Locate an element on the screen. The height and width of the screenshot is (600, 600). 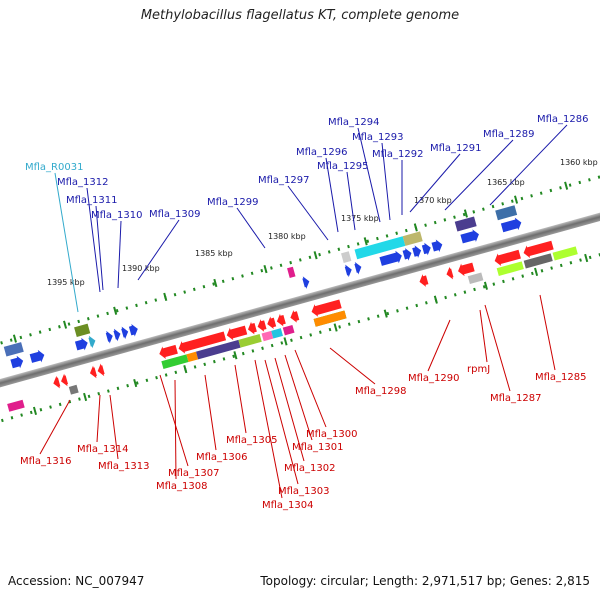
gene-label-reverse: Mfla_1305 is located at coordinates (252, 440).